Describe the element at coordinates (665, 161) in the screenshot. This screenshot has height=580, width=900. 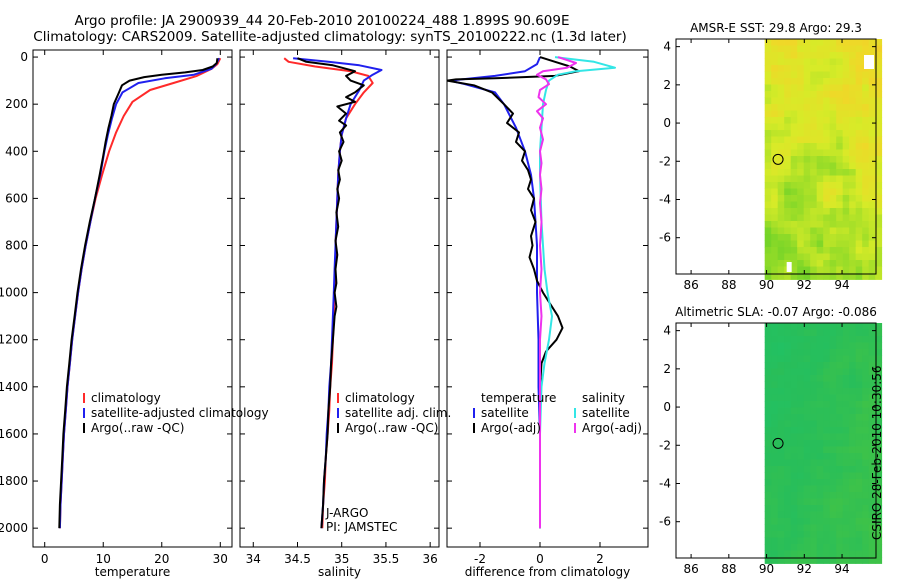
I see `sst-lat-tick-label: -2` at that location.